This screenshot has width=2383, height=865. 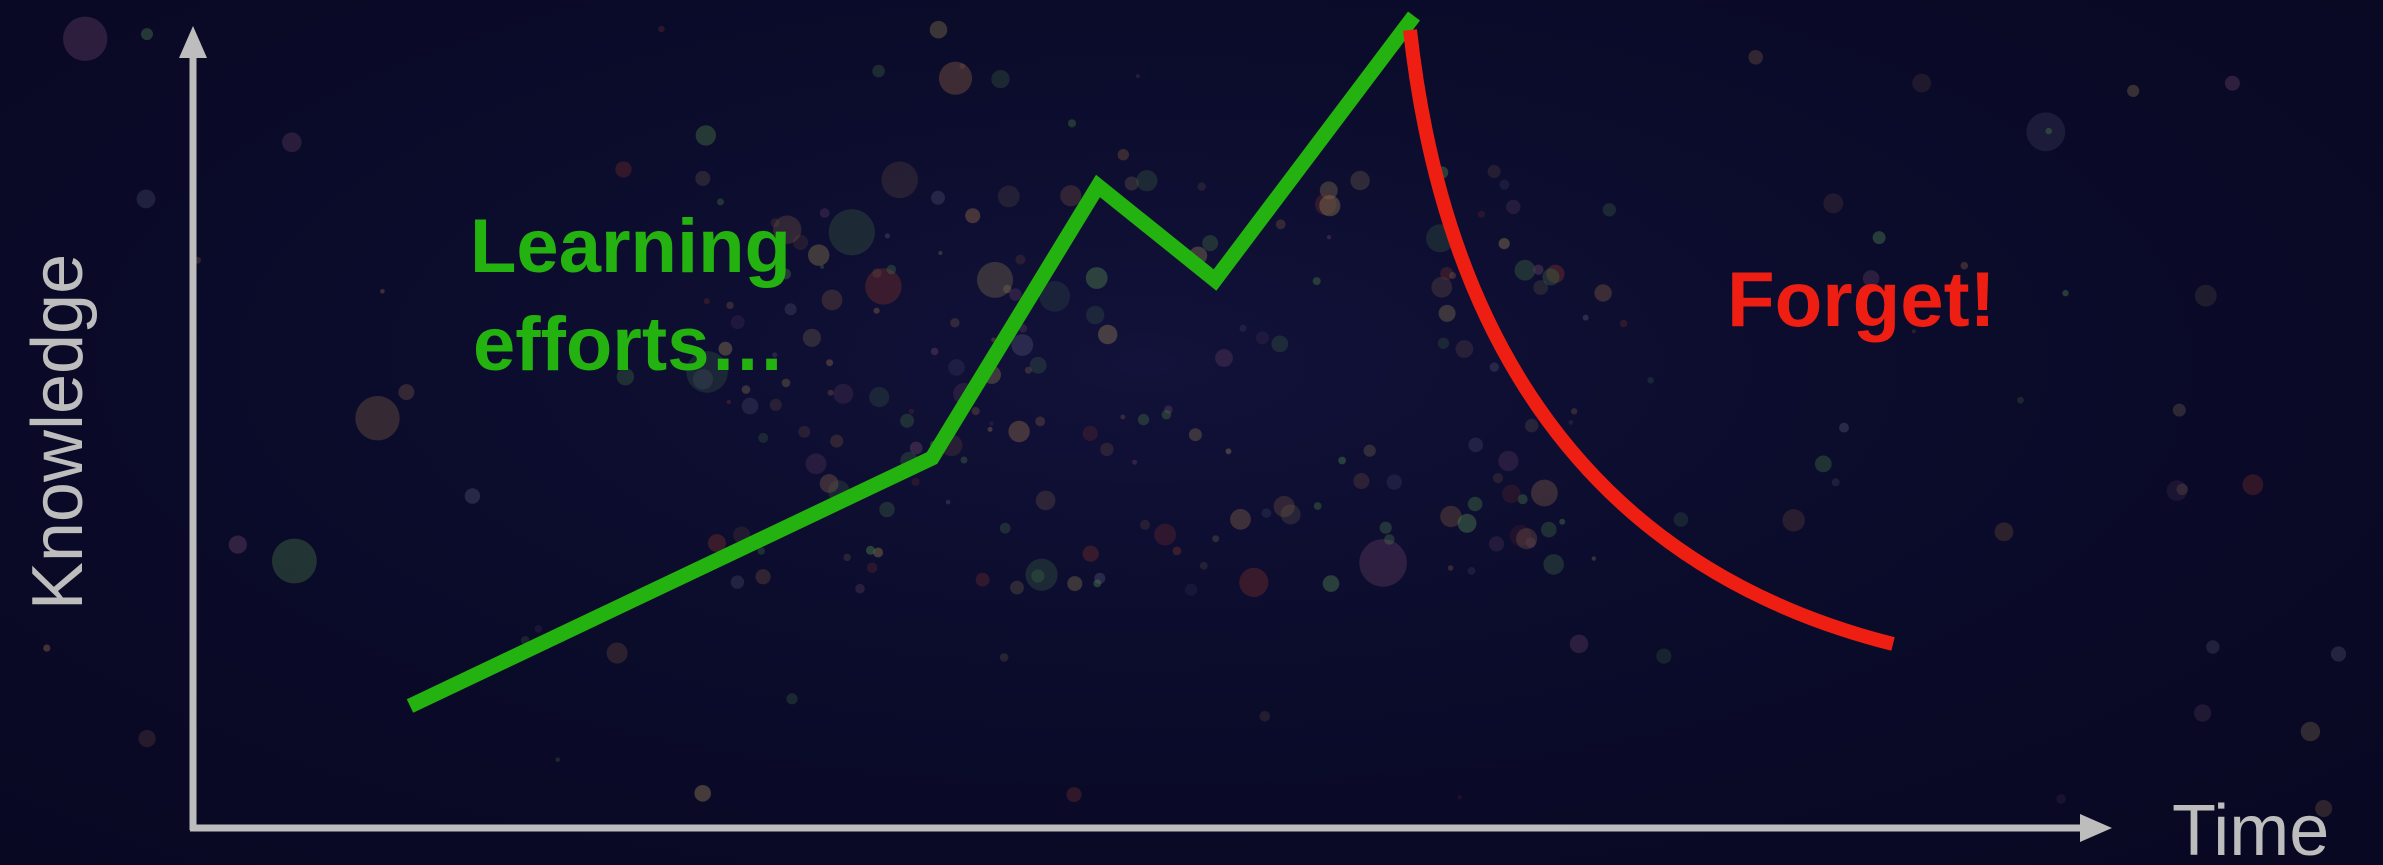 What do you see at coordinates (1649, 340) in the screenshot?
I see `forgetting-curve` at bounding box center [1649, 340].